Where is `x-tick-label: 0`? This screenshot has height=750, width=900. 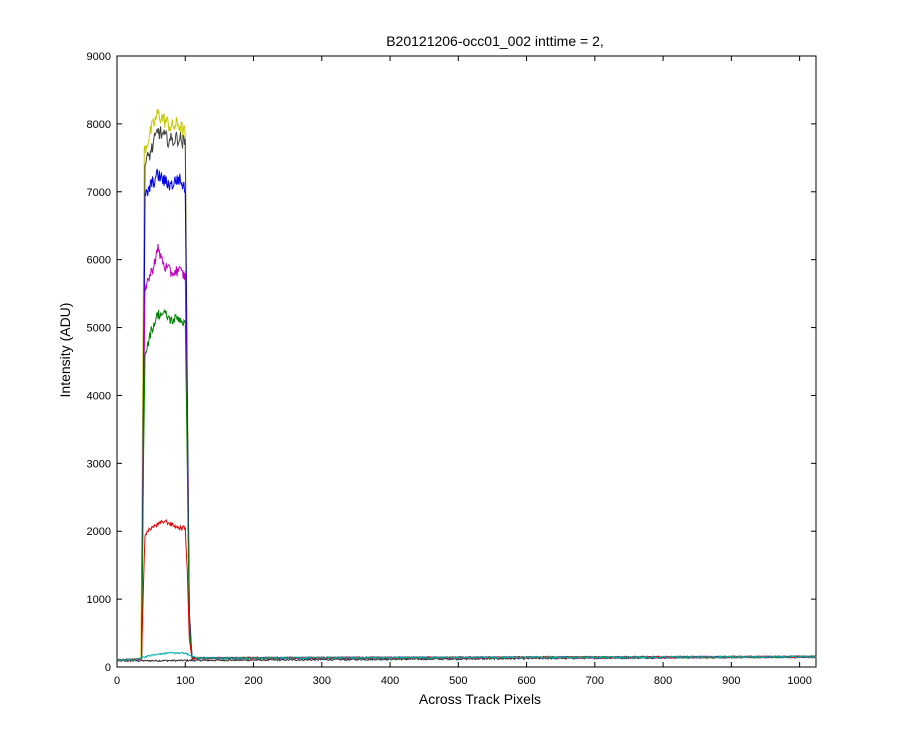
x-tick-label: 0 is located at coordinates (117, 681).